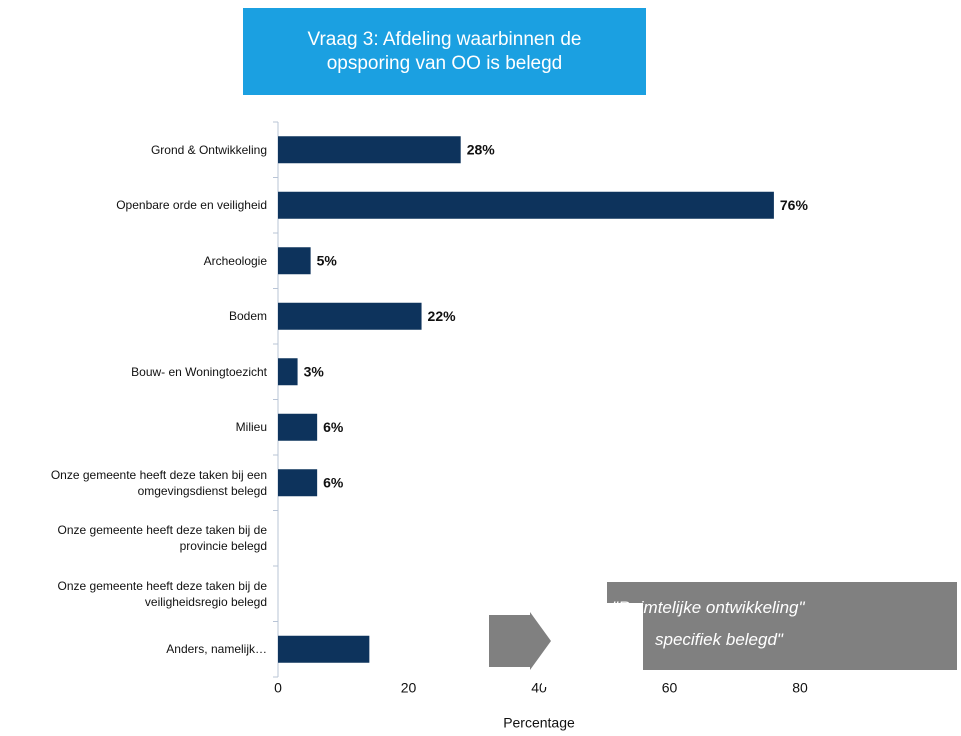 The height and width of the screenshot is (736, 961). What do you see at coordinates (592, 645) in the screenshot?
I see `cover` at bounding box center [592, 645].